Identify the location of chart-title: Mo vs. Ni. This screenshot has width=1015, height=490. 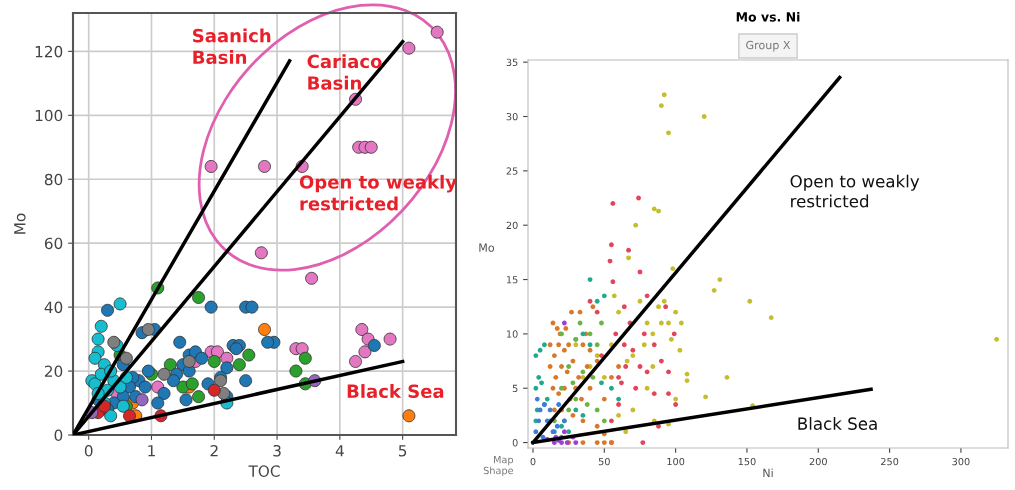
(768, 16).